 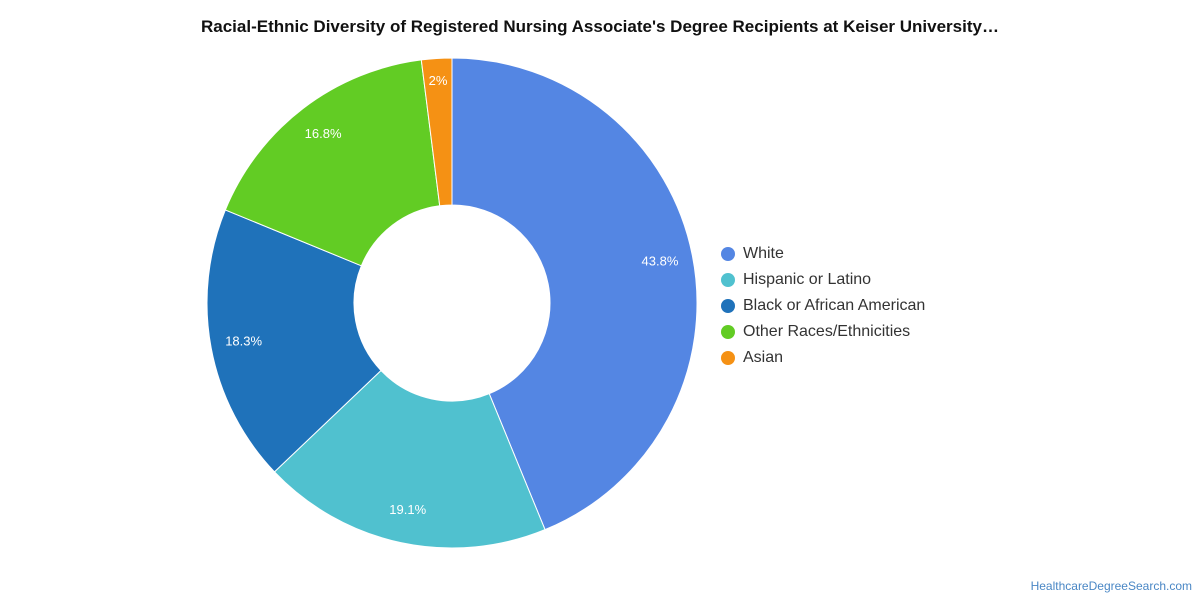 What do you see at coordinates (823, 358) in the screenshot?
I see `legend-item-asian: Asian` at bounding box center [823, 358].